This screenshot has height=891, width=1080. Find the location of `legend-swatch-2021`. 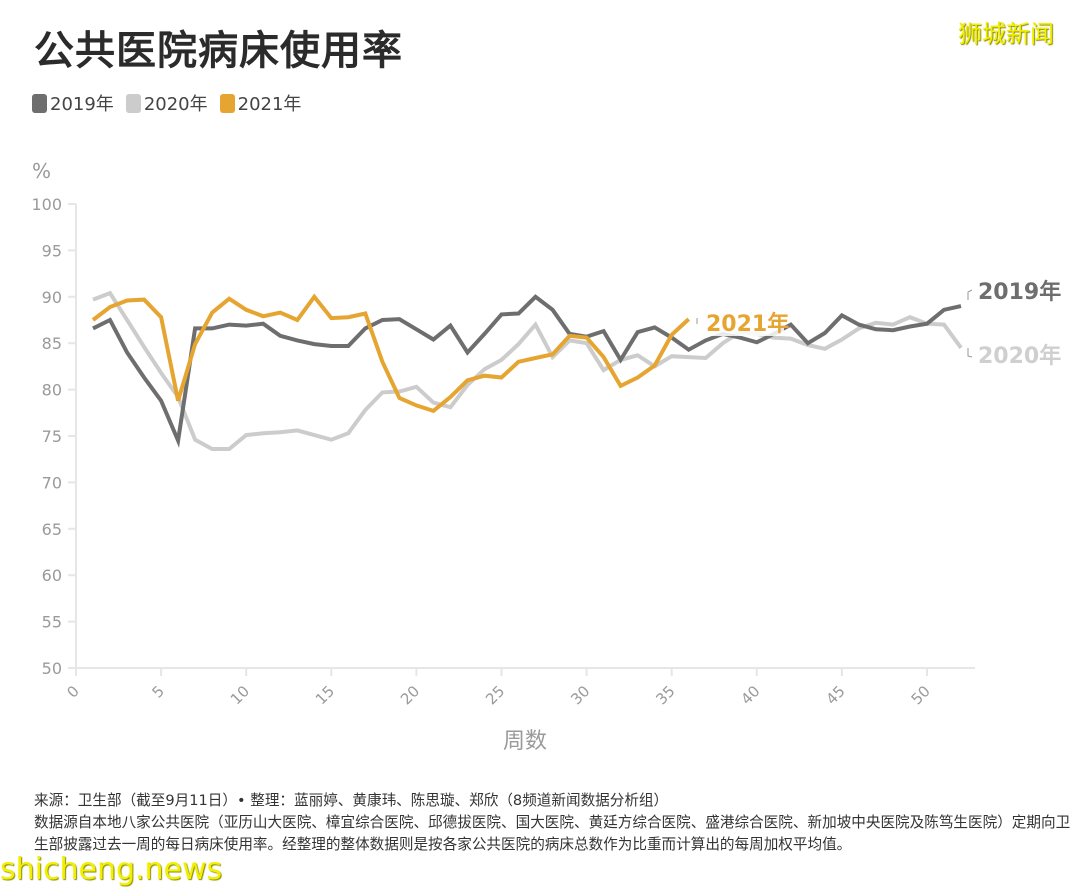

legend-swatch-2021 is located at coordinates (227, 103).